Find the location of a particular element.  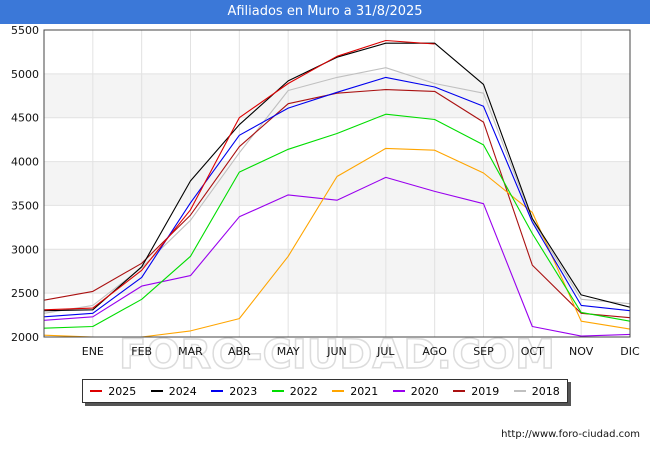

legend-item-2023: 2023 is located at coordinates (234, 391).